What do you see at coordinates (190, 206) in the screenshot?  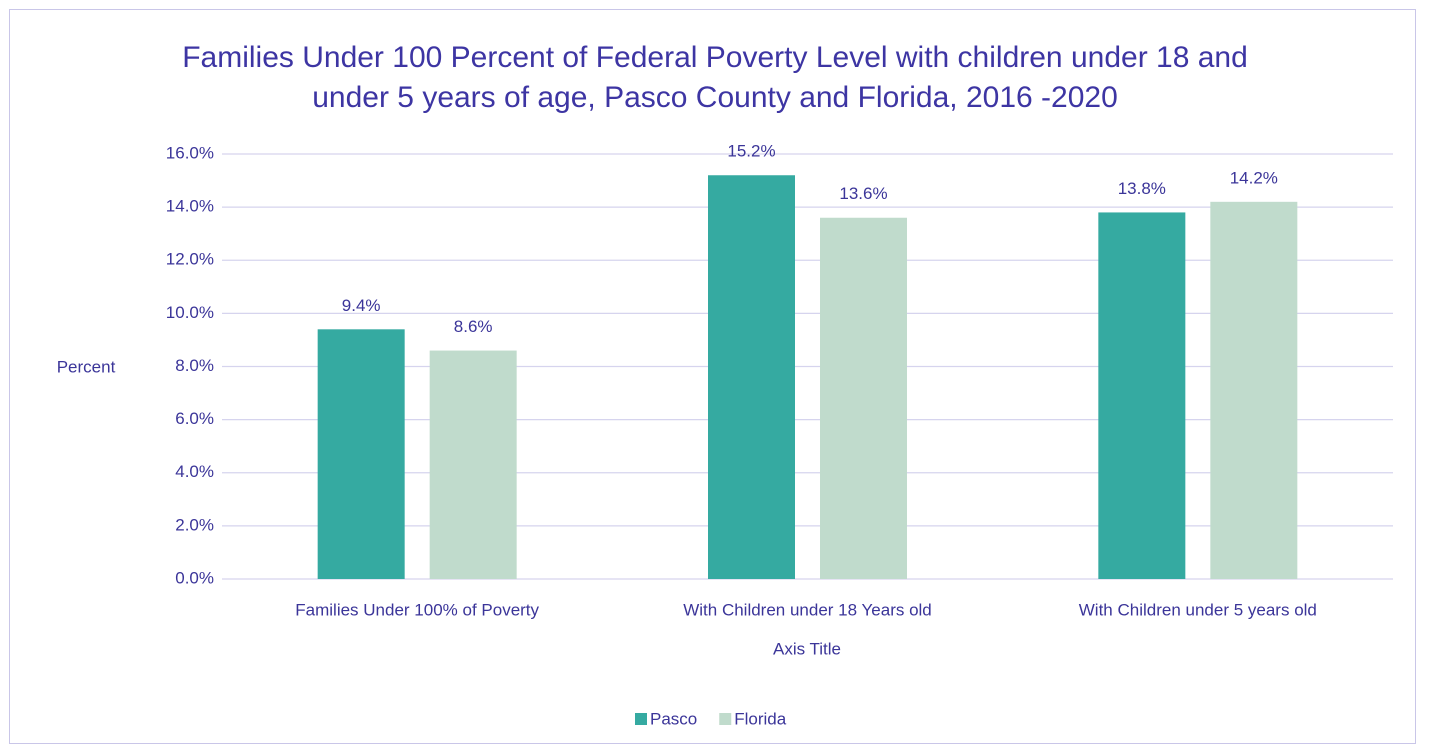 I see `y-tick-label: 14.0%` at bounding box center [190, 206].